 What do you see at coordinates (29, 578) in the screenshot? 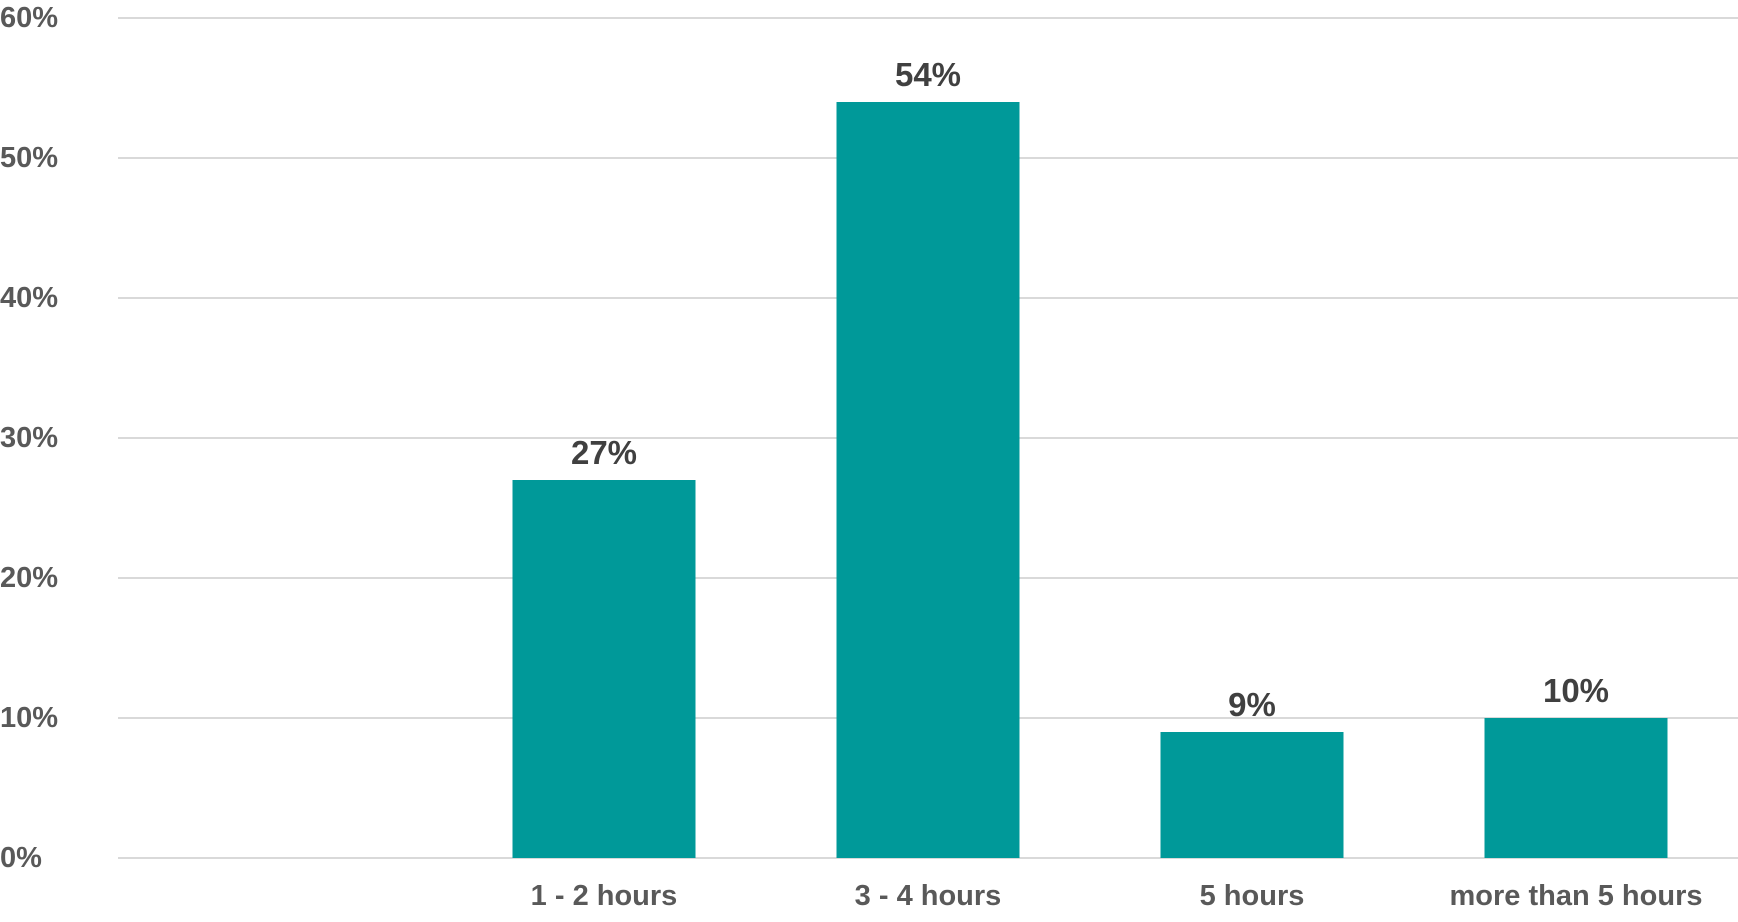
I see `y-tick-label: 20%` at bounding box center [29, 578].